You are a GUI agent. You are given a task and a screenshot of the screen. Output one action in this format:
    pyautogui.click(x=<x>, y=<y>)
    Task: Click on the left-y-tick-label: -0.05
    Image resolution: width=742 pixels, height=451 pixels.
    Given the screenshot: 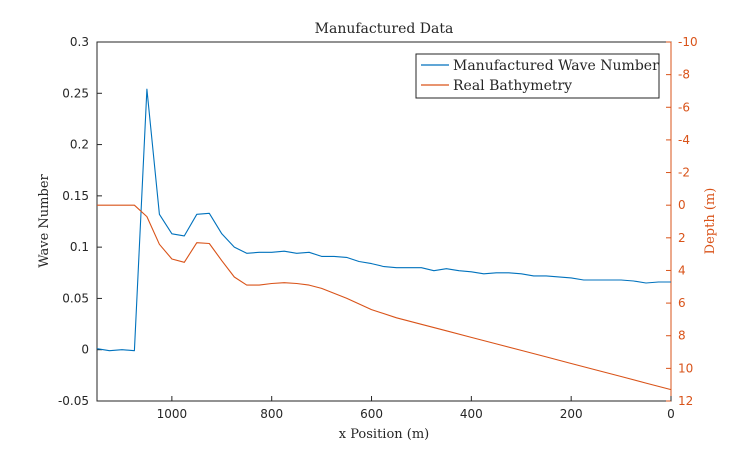 What is the action you would take?
    pyautogui.click(x=73, y=401)
    